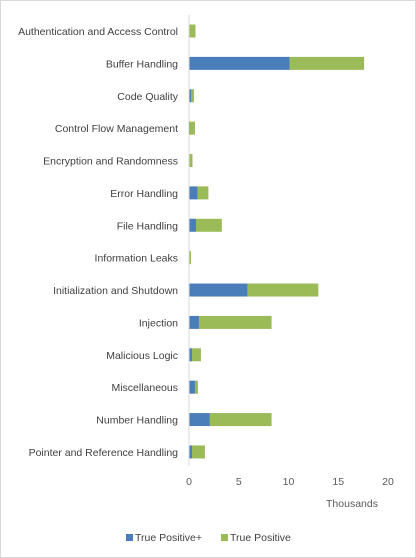 The image size is (416, 558). I want to click on legend-label-true-positive-plus: True Positive+, so click(168, 538).